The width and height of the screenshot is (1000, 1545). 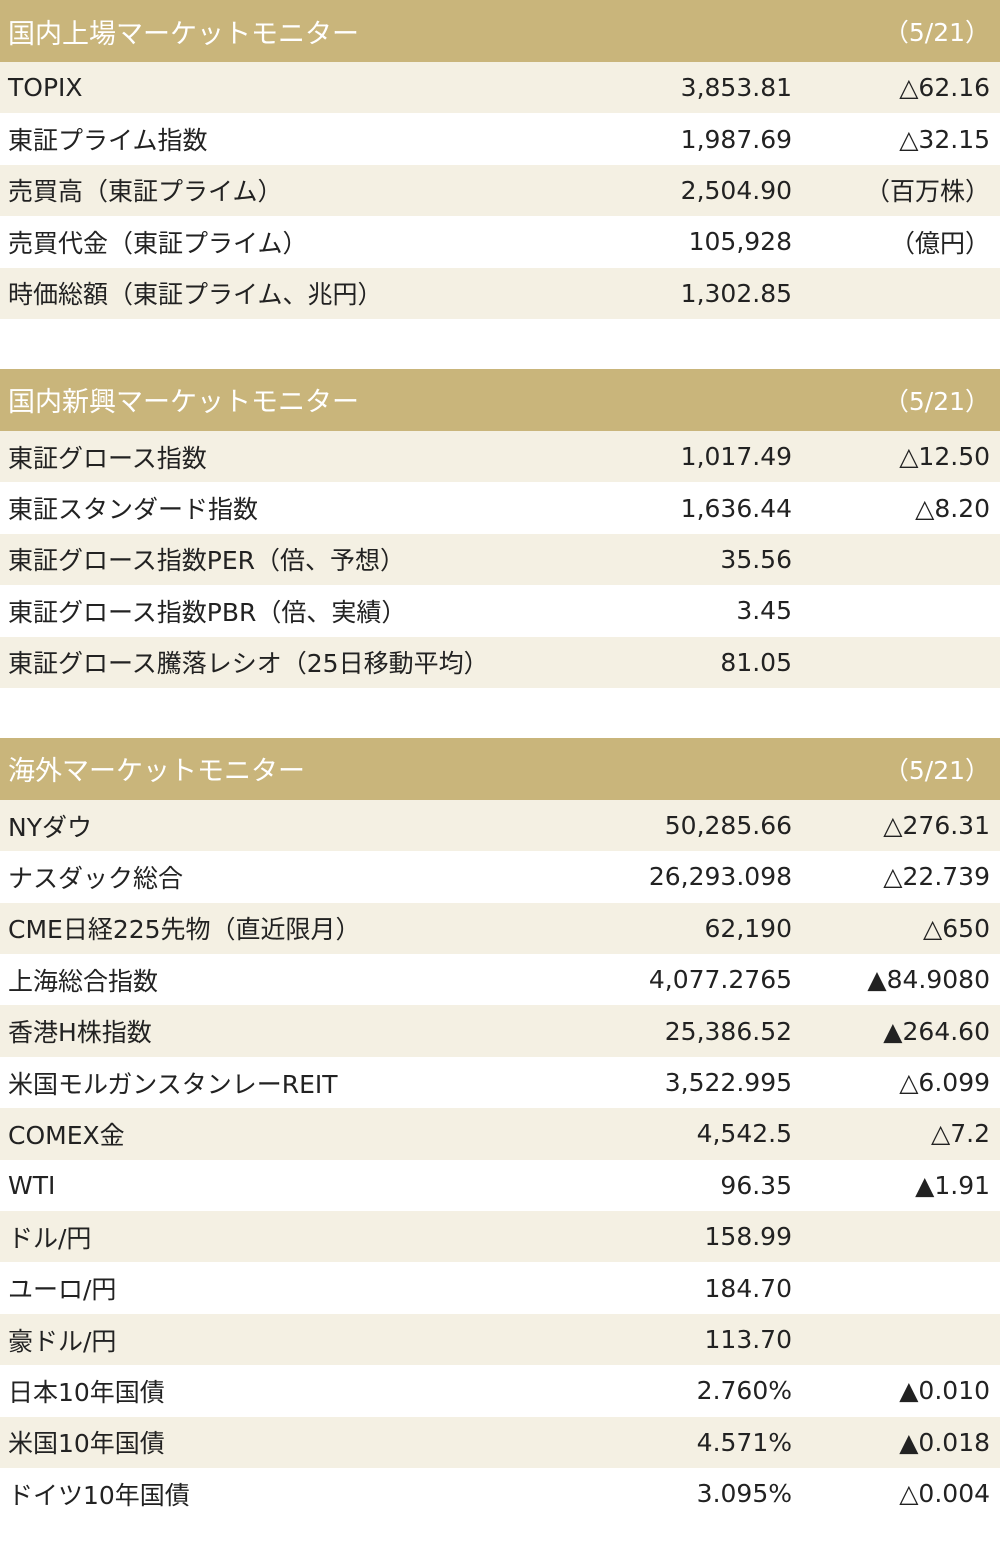 What do you see at coordinates (207, 612) in the screenshot?
I see `row-label: 東証グロース指数PBR（倍、実績）` at bounding box center [207, 612].